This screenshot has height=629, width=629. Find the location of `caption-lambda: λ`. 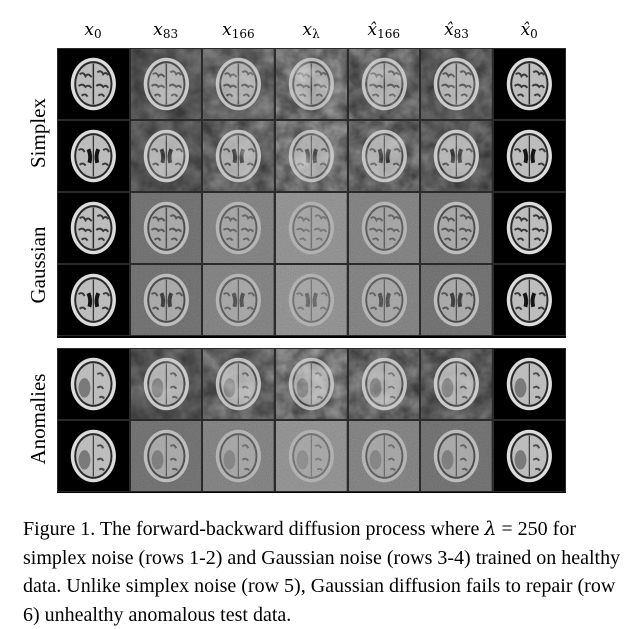

caption-lambda: λ is located at coordinates (490, 529).